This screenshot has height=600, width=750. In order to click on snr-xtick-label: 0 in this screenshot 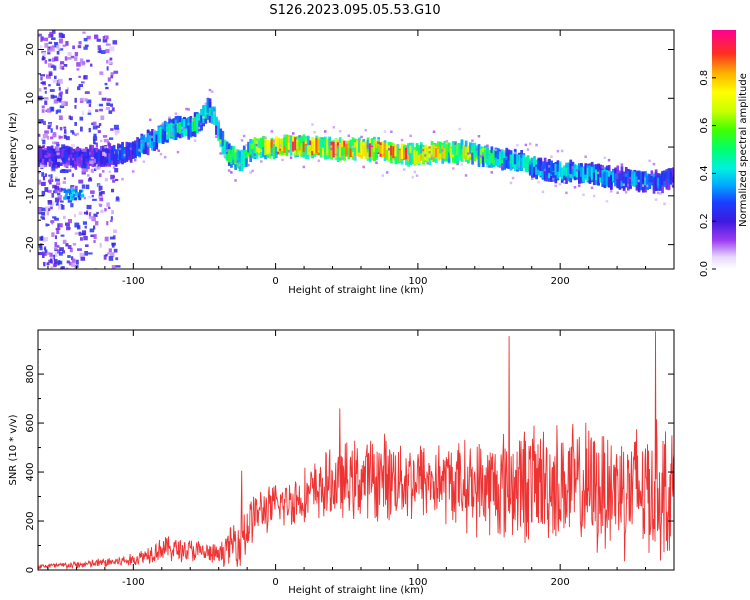, I will do `click(275, 582)`.